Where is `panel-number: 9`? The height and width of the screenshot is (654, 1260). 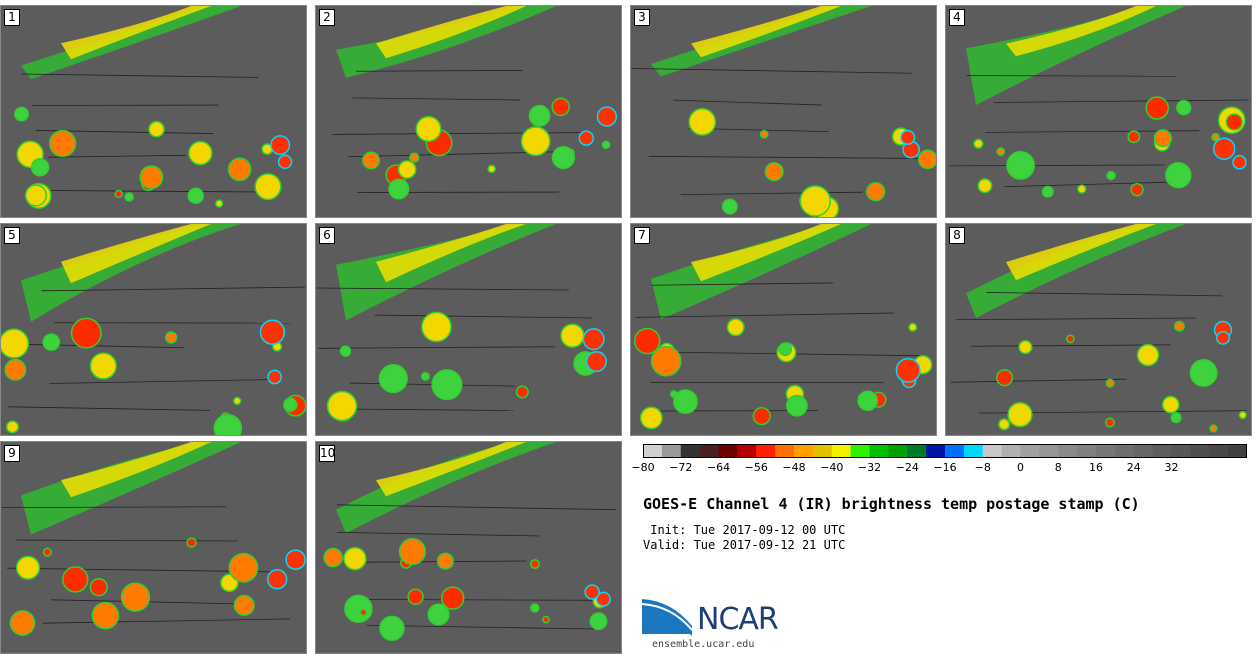
panel-number: 9 is located at coordinates (12, 453).